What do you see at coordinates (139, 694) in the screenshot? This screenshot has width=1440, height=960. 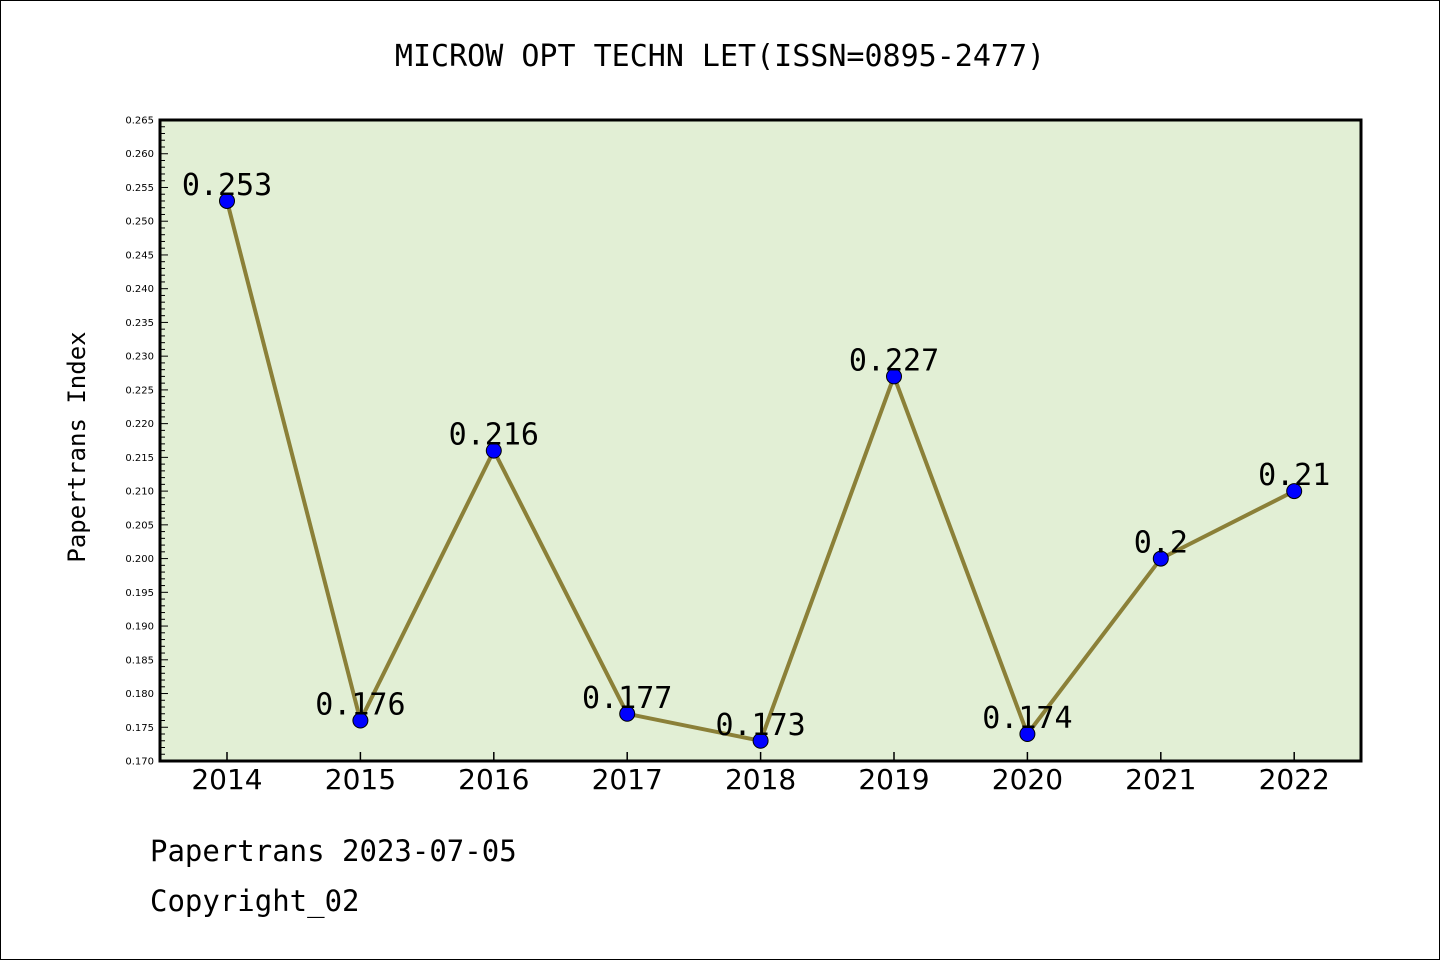 I see `y-tick-label: 0.180` at bounding box center [139, 694].